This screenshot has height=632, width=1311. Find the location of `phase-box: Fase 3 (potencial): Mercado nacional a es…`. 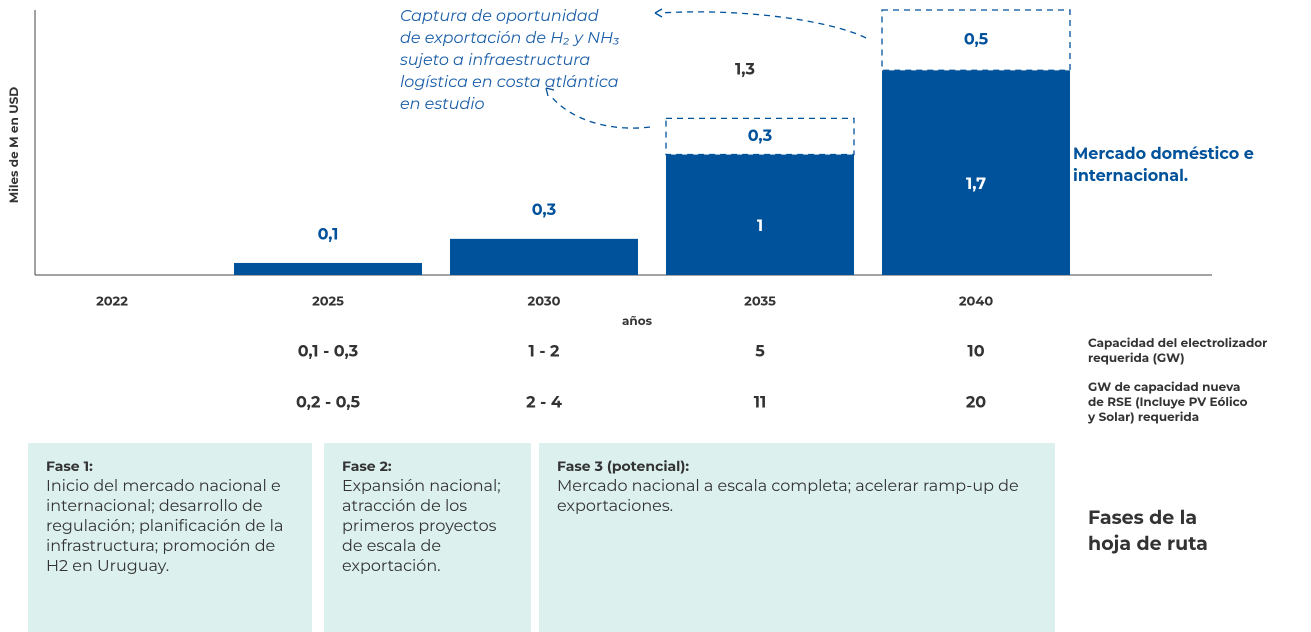

phase-box: Fase 3 (potencial): Mercado nacional a es… is located at coordinates (797, 537).